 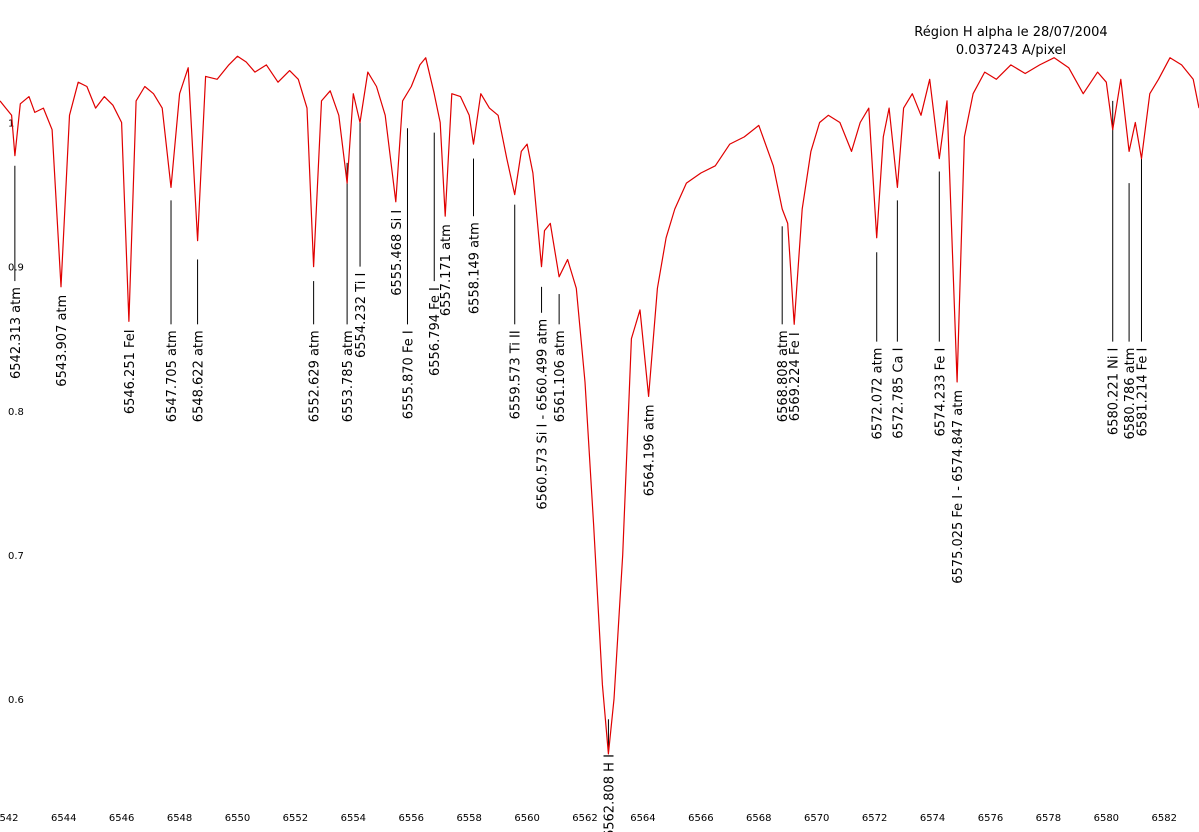 I want to click on chart-title: Région H alpha le 28/07/2004, so click(x=1011, y=32).